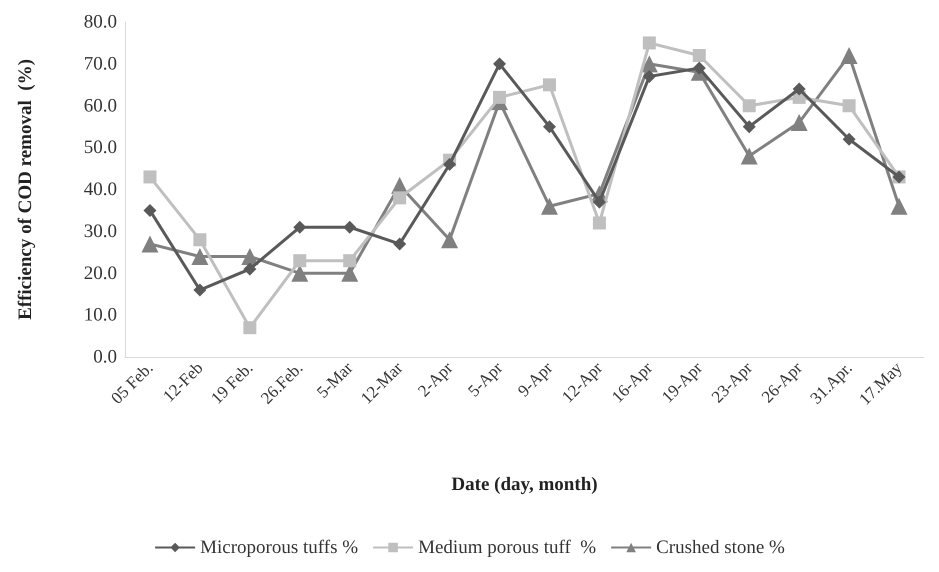 The image size is (939, 572). I want to click on y-tick-label: 60.0, so click(100, 105).